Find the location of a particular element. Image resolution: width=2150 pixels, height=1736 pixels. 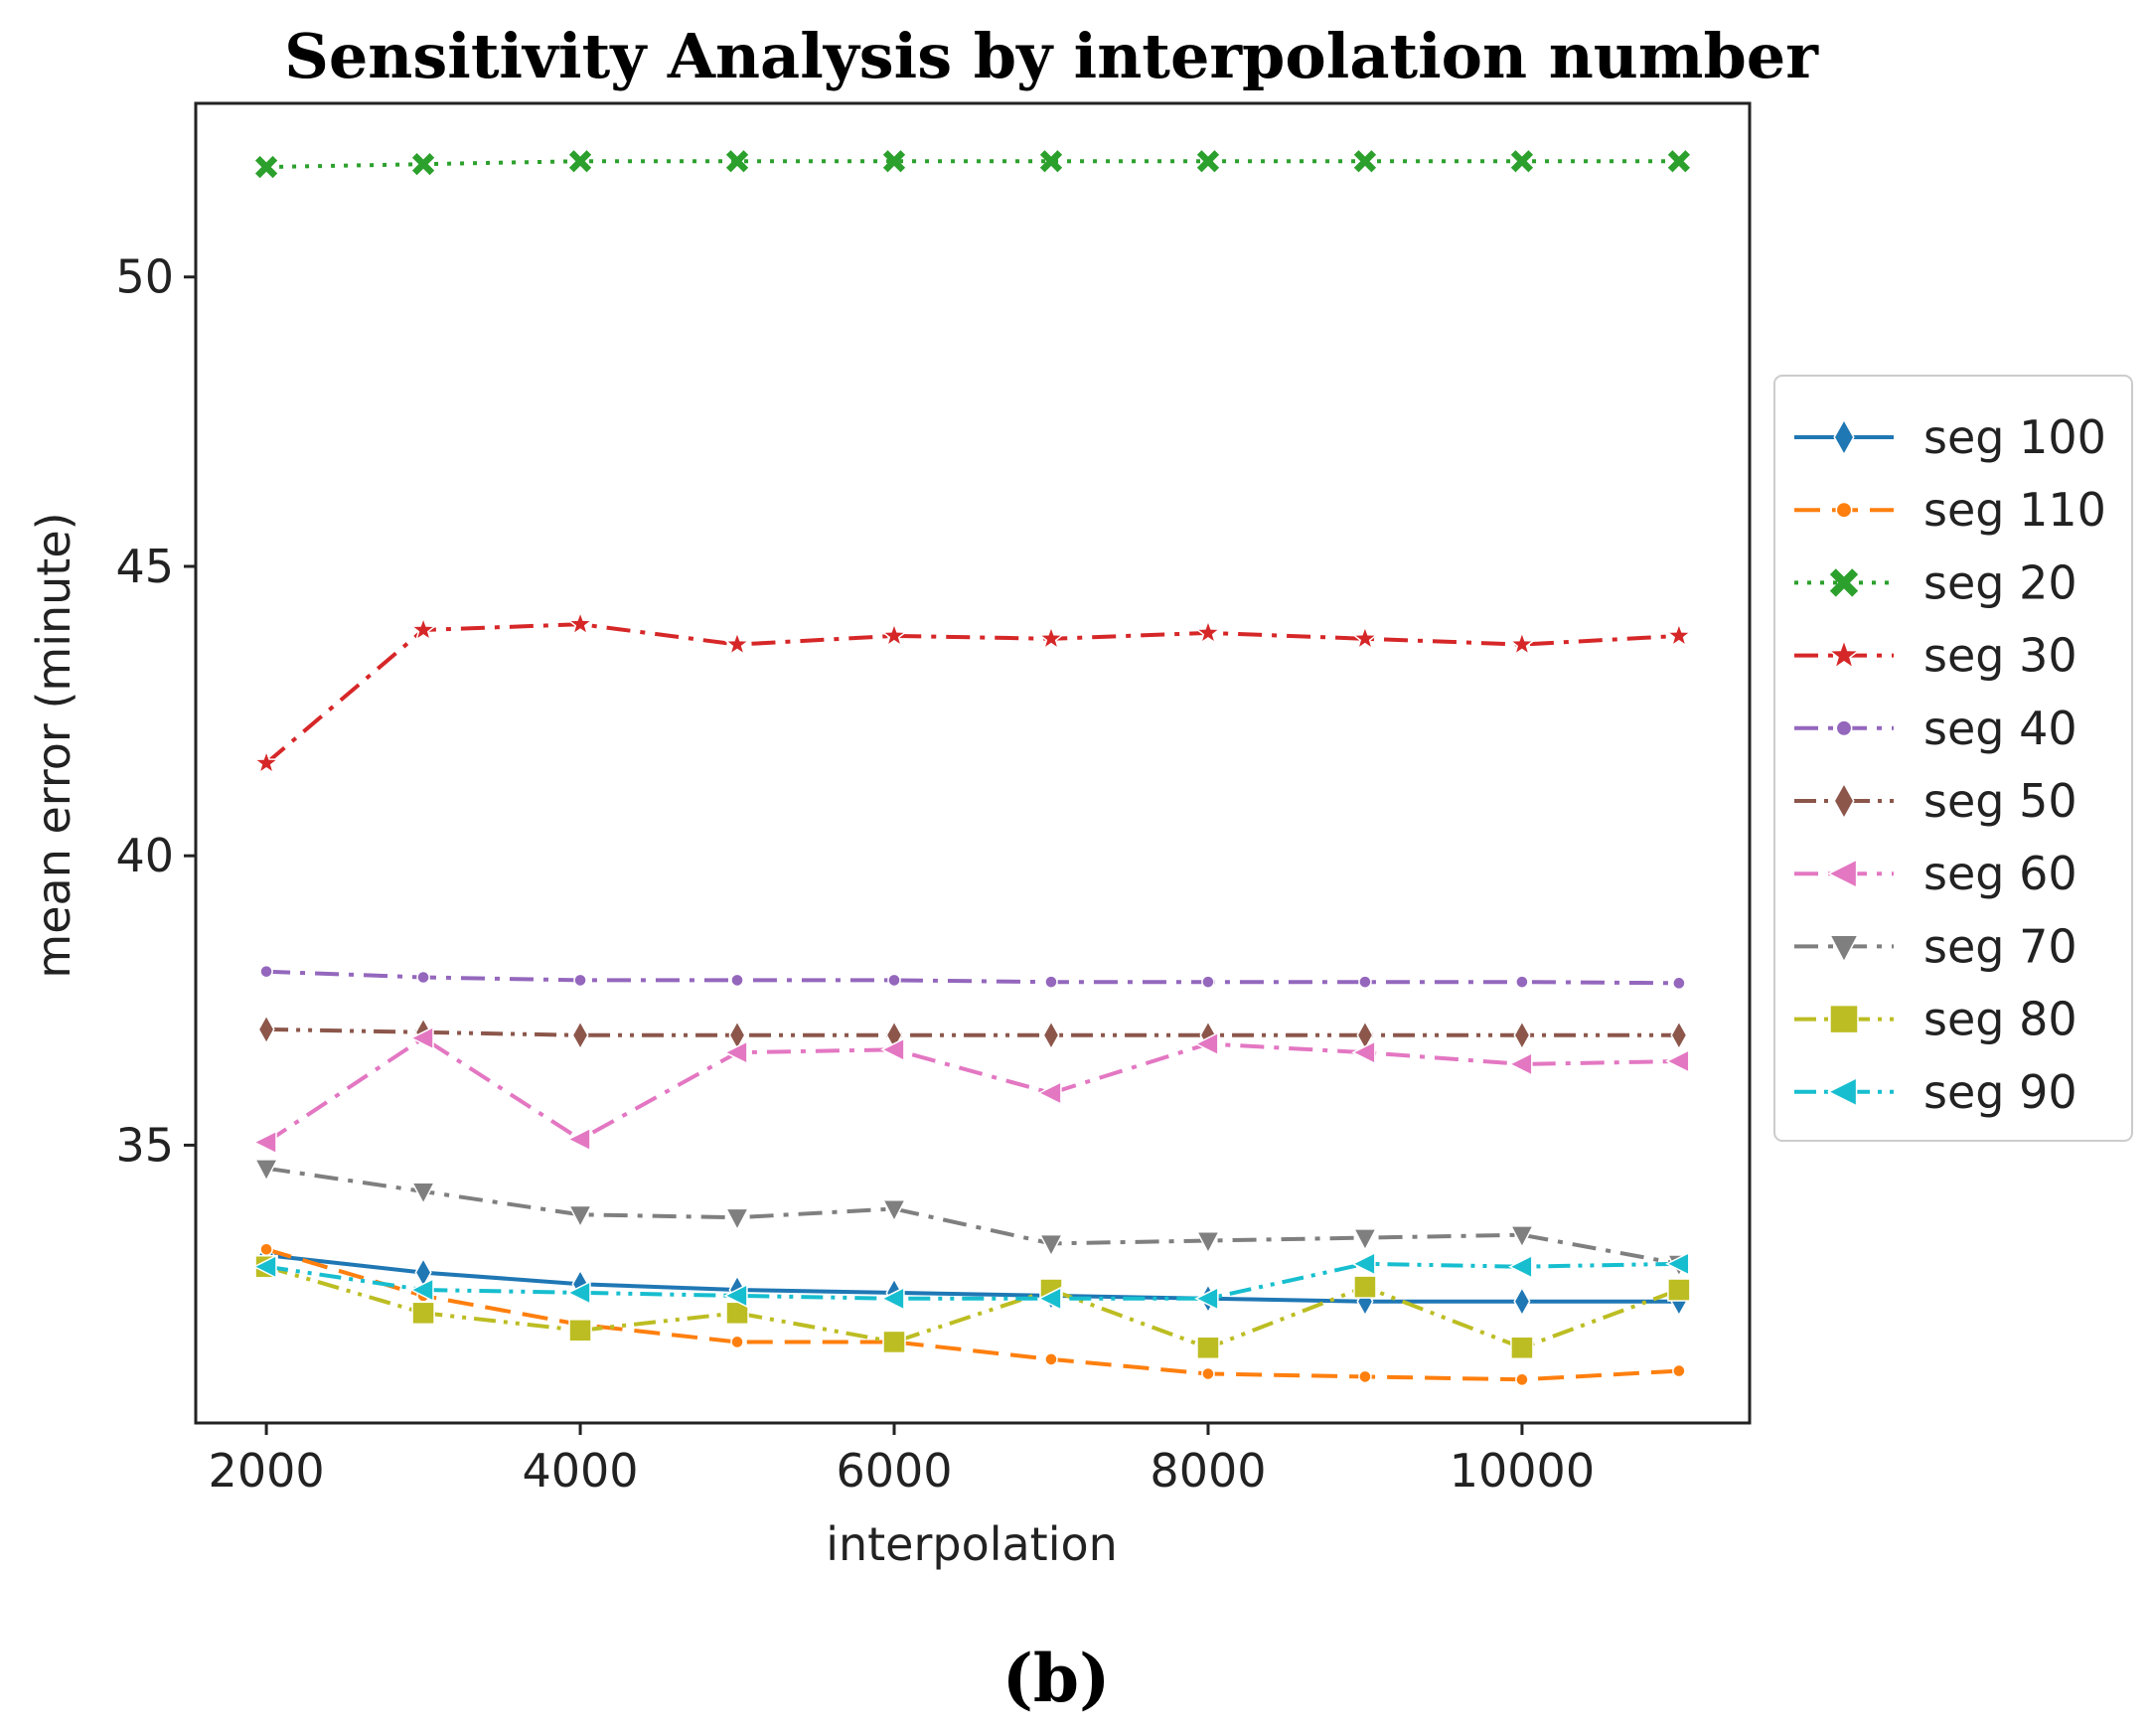

legend-label: seg 60 is located at coordinates (2000, 873).